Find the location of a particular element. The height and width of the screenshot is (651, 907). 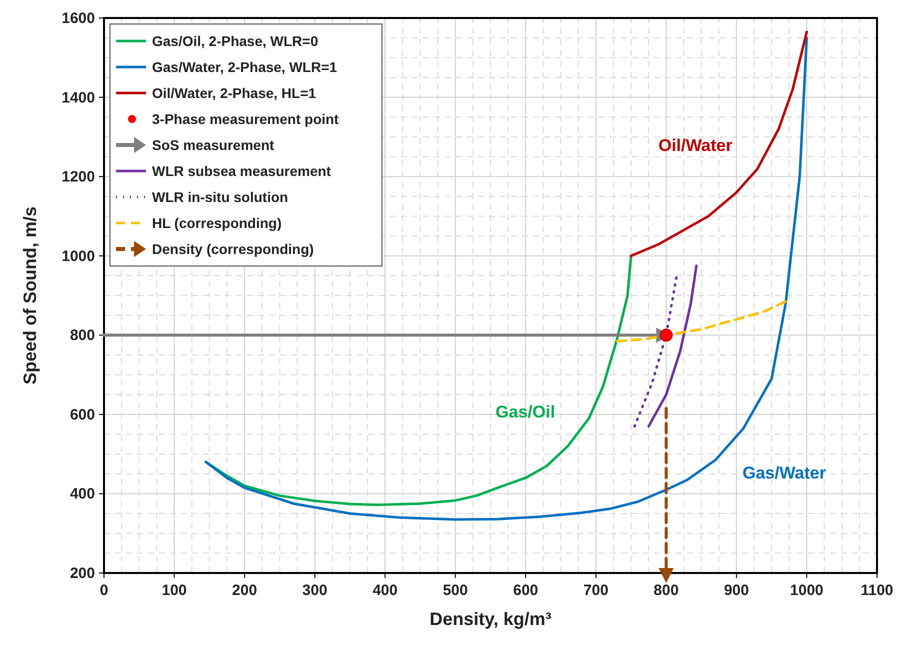

y-tick-label: 1000 is located at coordinates (78, 256).